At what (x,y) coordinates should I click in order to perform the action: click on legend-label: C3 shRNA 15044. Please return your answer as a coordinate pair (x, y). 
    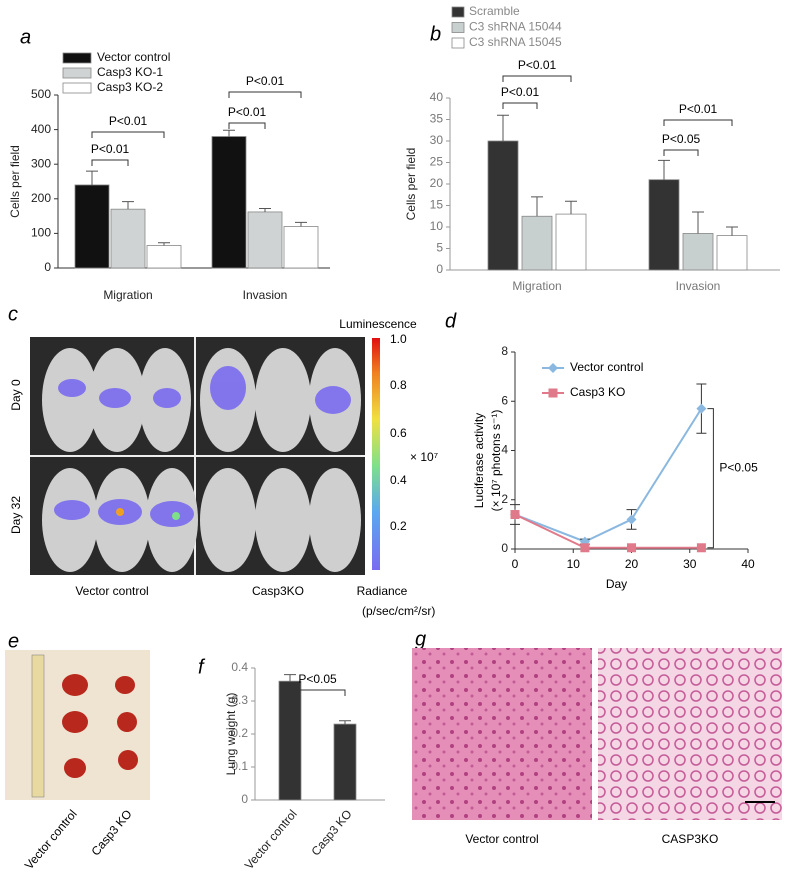
    Looking at the image, I should click on (515, 27).